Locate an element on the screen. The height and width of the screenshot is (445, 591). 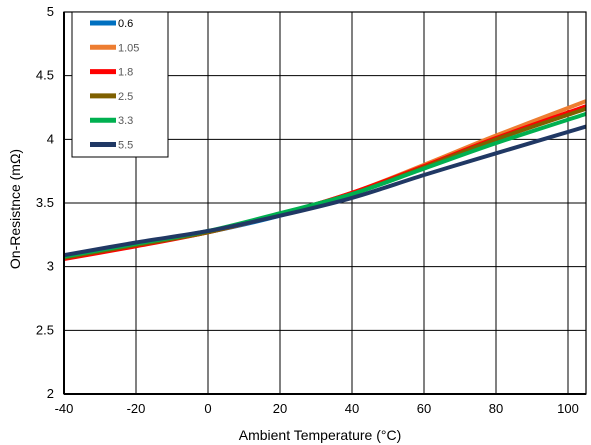
legend-label: 1.8 is located at coordinates (125, 73).